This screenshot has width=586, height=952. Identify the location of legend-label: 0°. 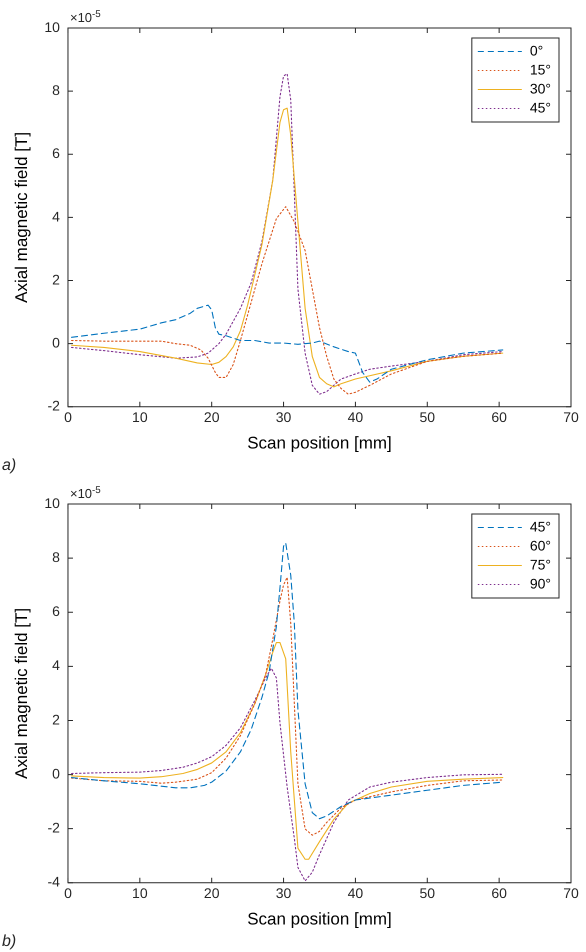
(537, 50).